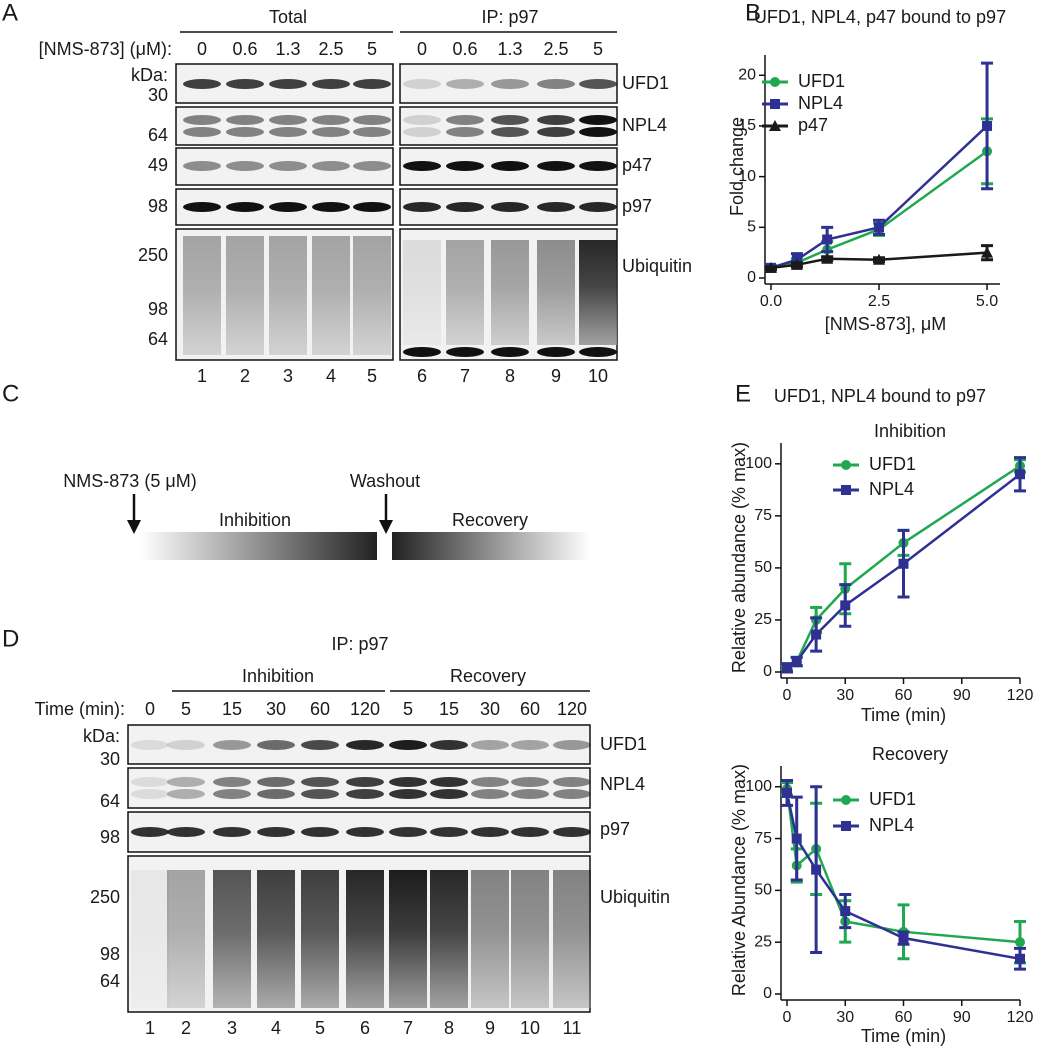  I want to click on kda-label: kDa:, so click(149, 75).